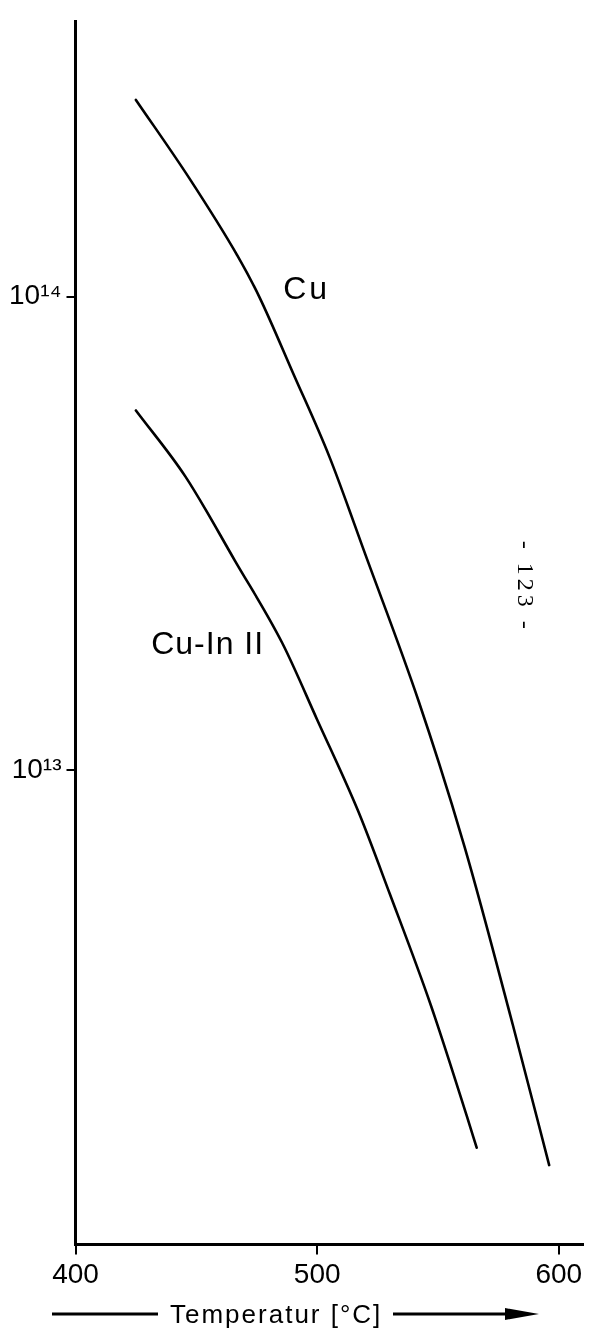 The height and width of the screenshot is (1334, 599). What do you see at coordinates (75, 1273) in the screenshot?
I see `x-tick-label: 400` at bounding box center [75, 1273].